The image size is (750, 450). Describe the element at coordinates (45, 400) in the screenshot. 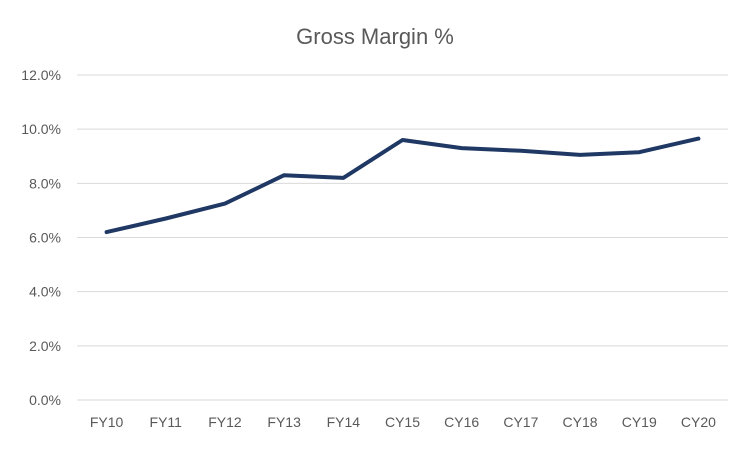

I see `y-axis-tick-label: 0.0%` at that location.